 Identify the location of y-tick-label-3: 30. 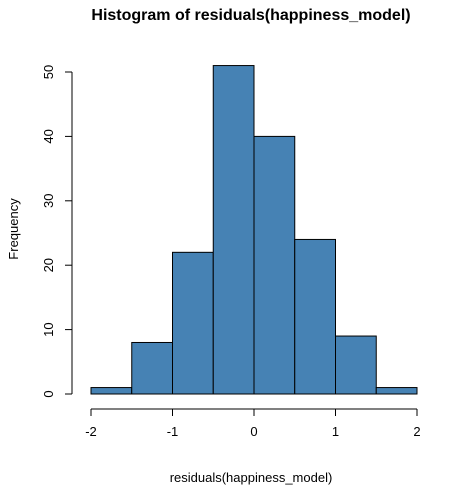
(48, 201).